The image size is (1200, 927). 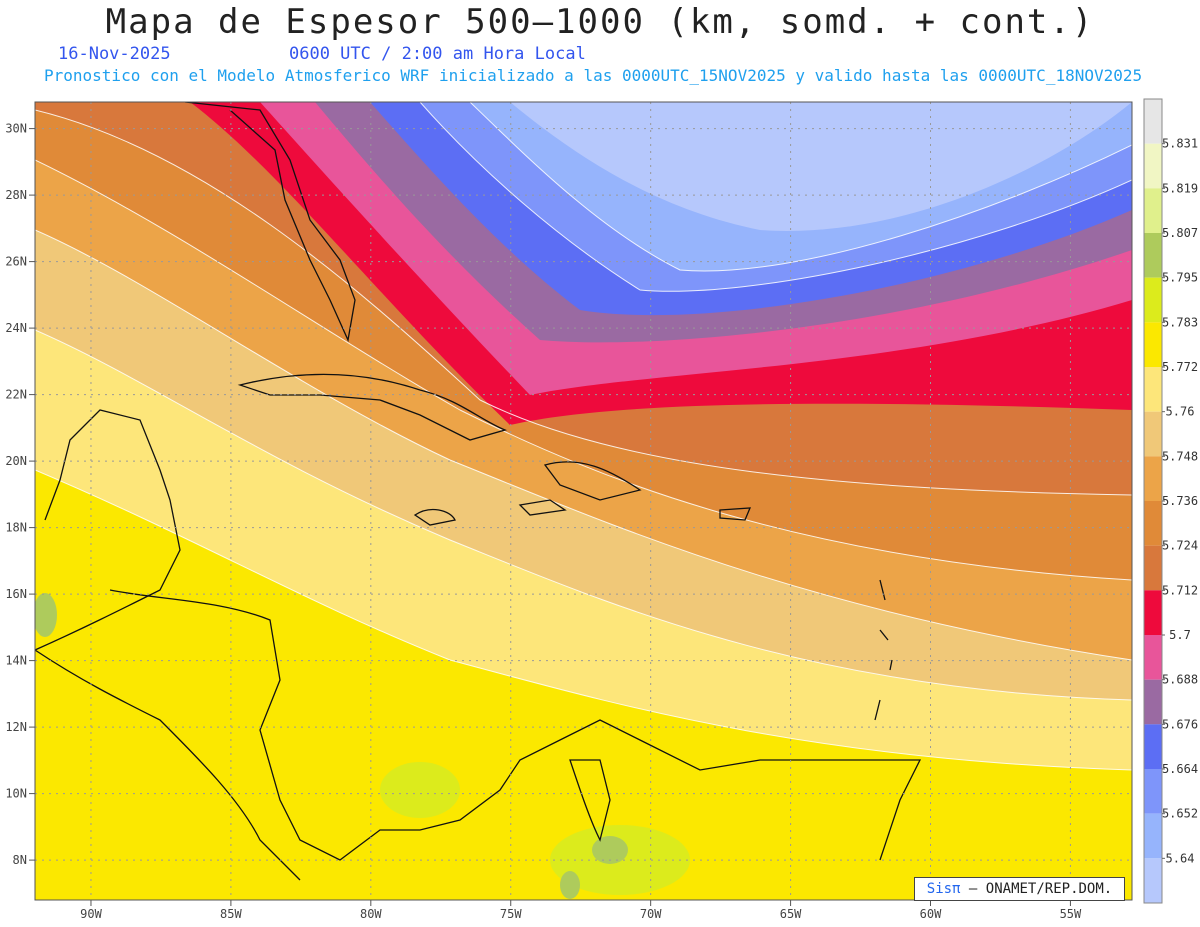 I want to click on lon-tick-label: 90W, so click(x=91, y=914).